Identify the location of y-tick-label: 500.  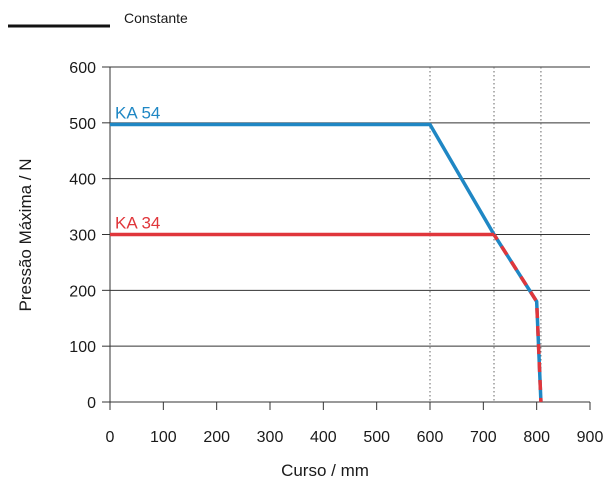
(82, 124).